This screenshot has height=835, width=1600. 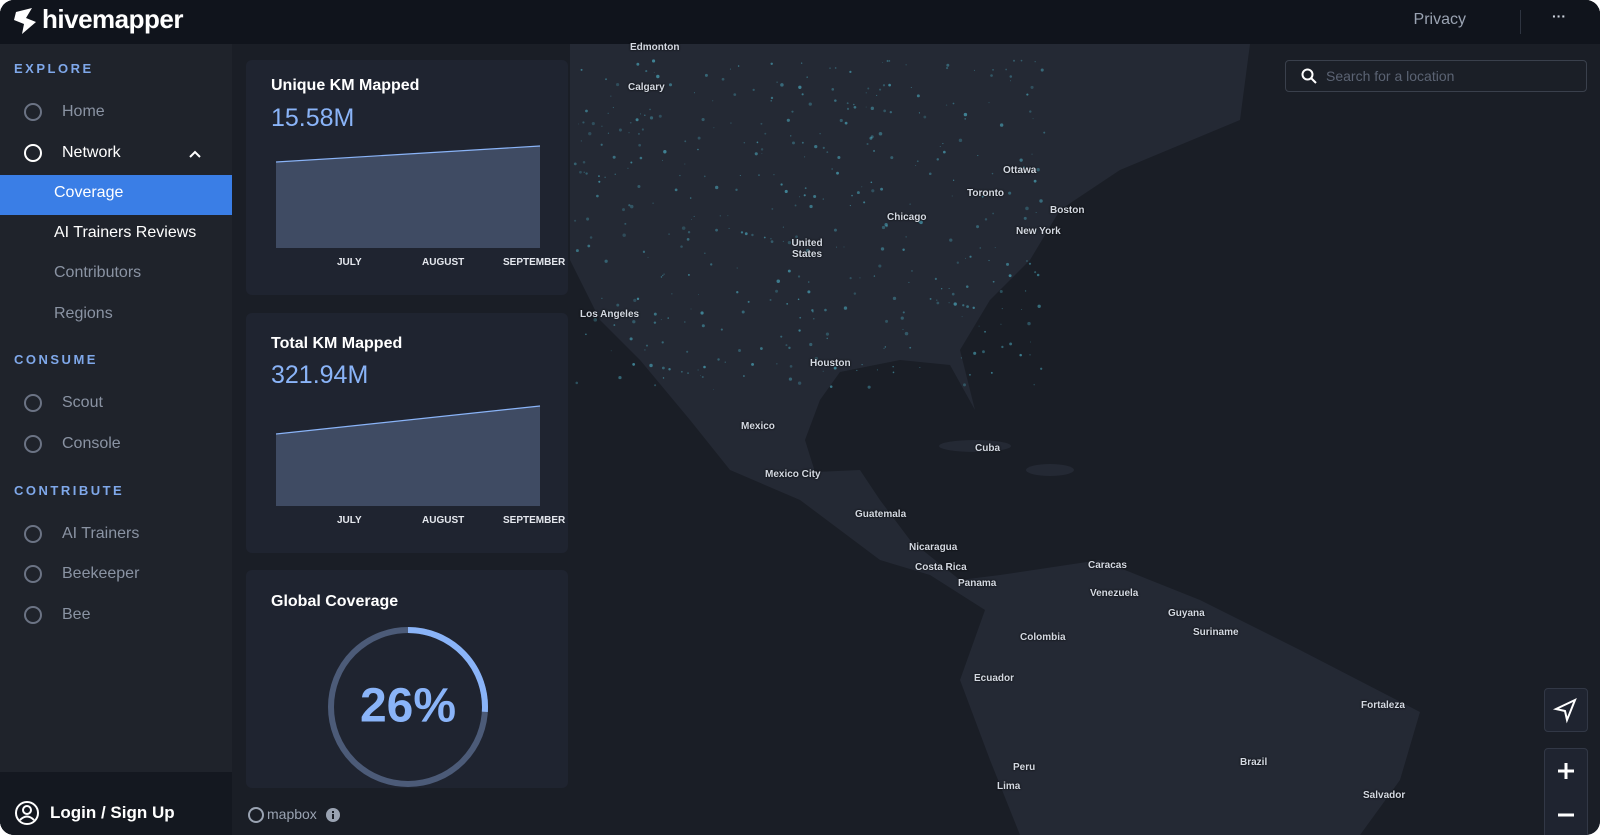 What do you see at coordinates (292, 814) in the screenshot?
I see `attribution: mapbox` at bounding box center [292, 814].